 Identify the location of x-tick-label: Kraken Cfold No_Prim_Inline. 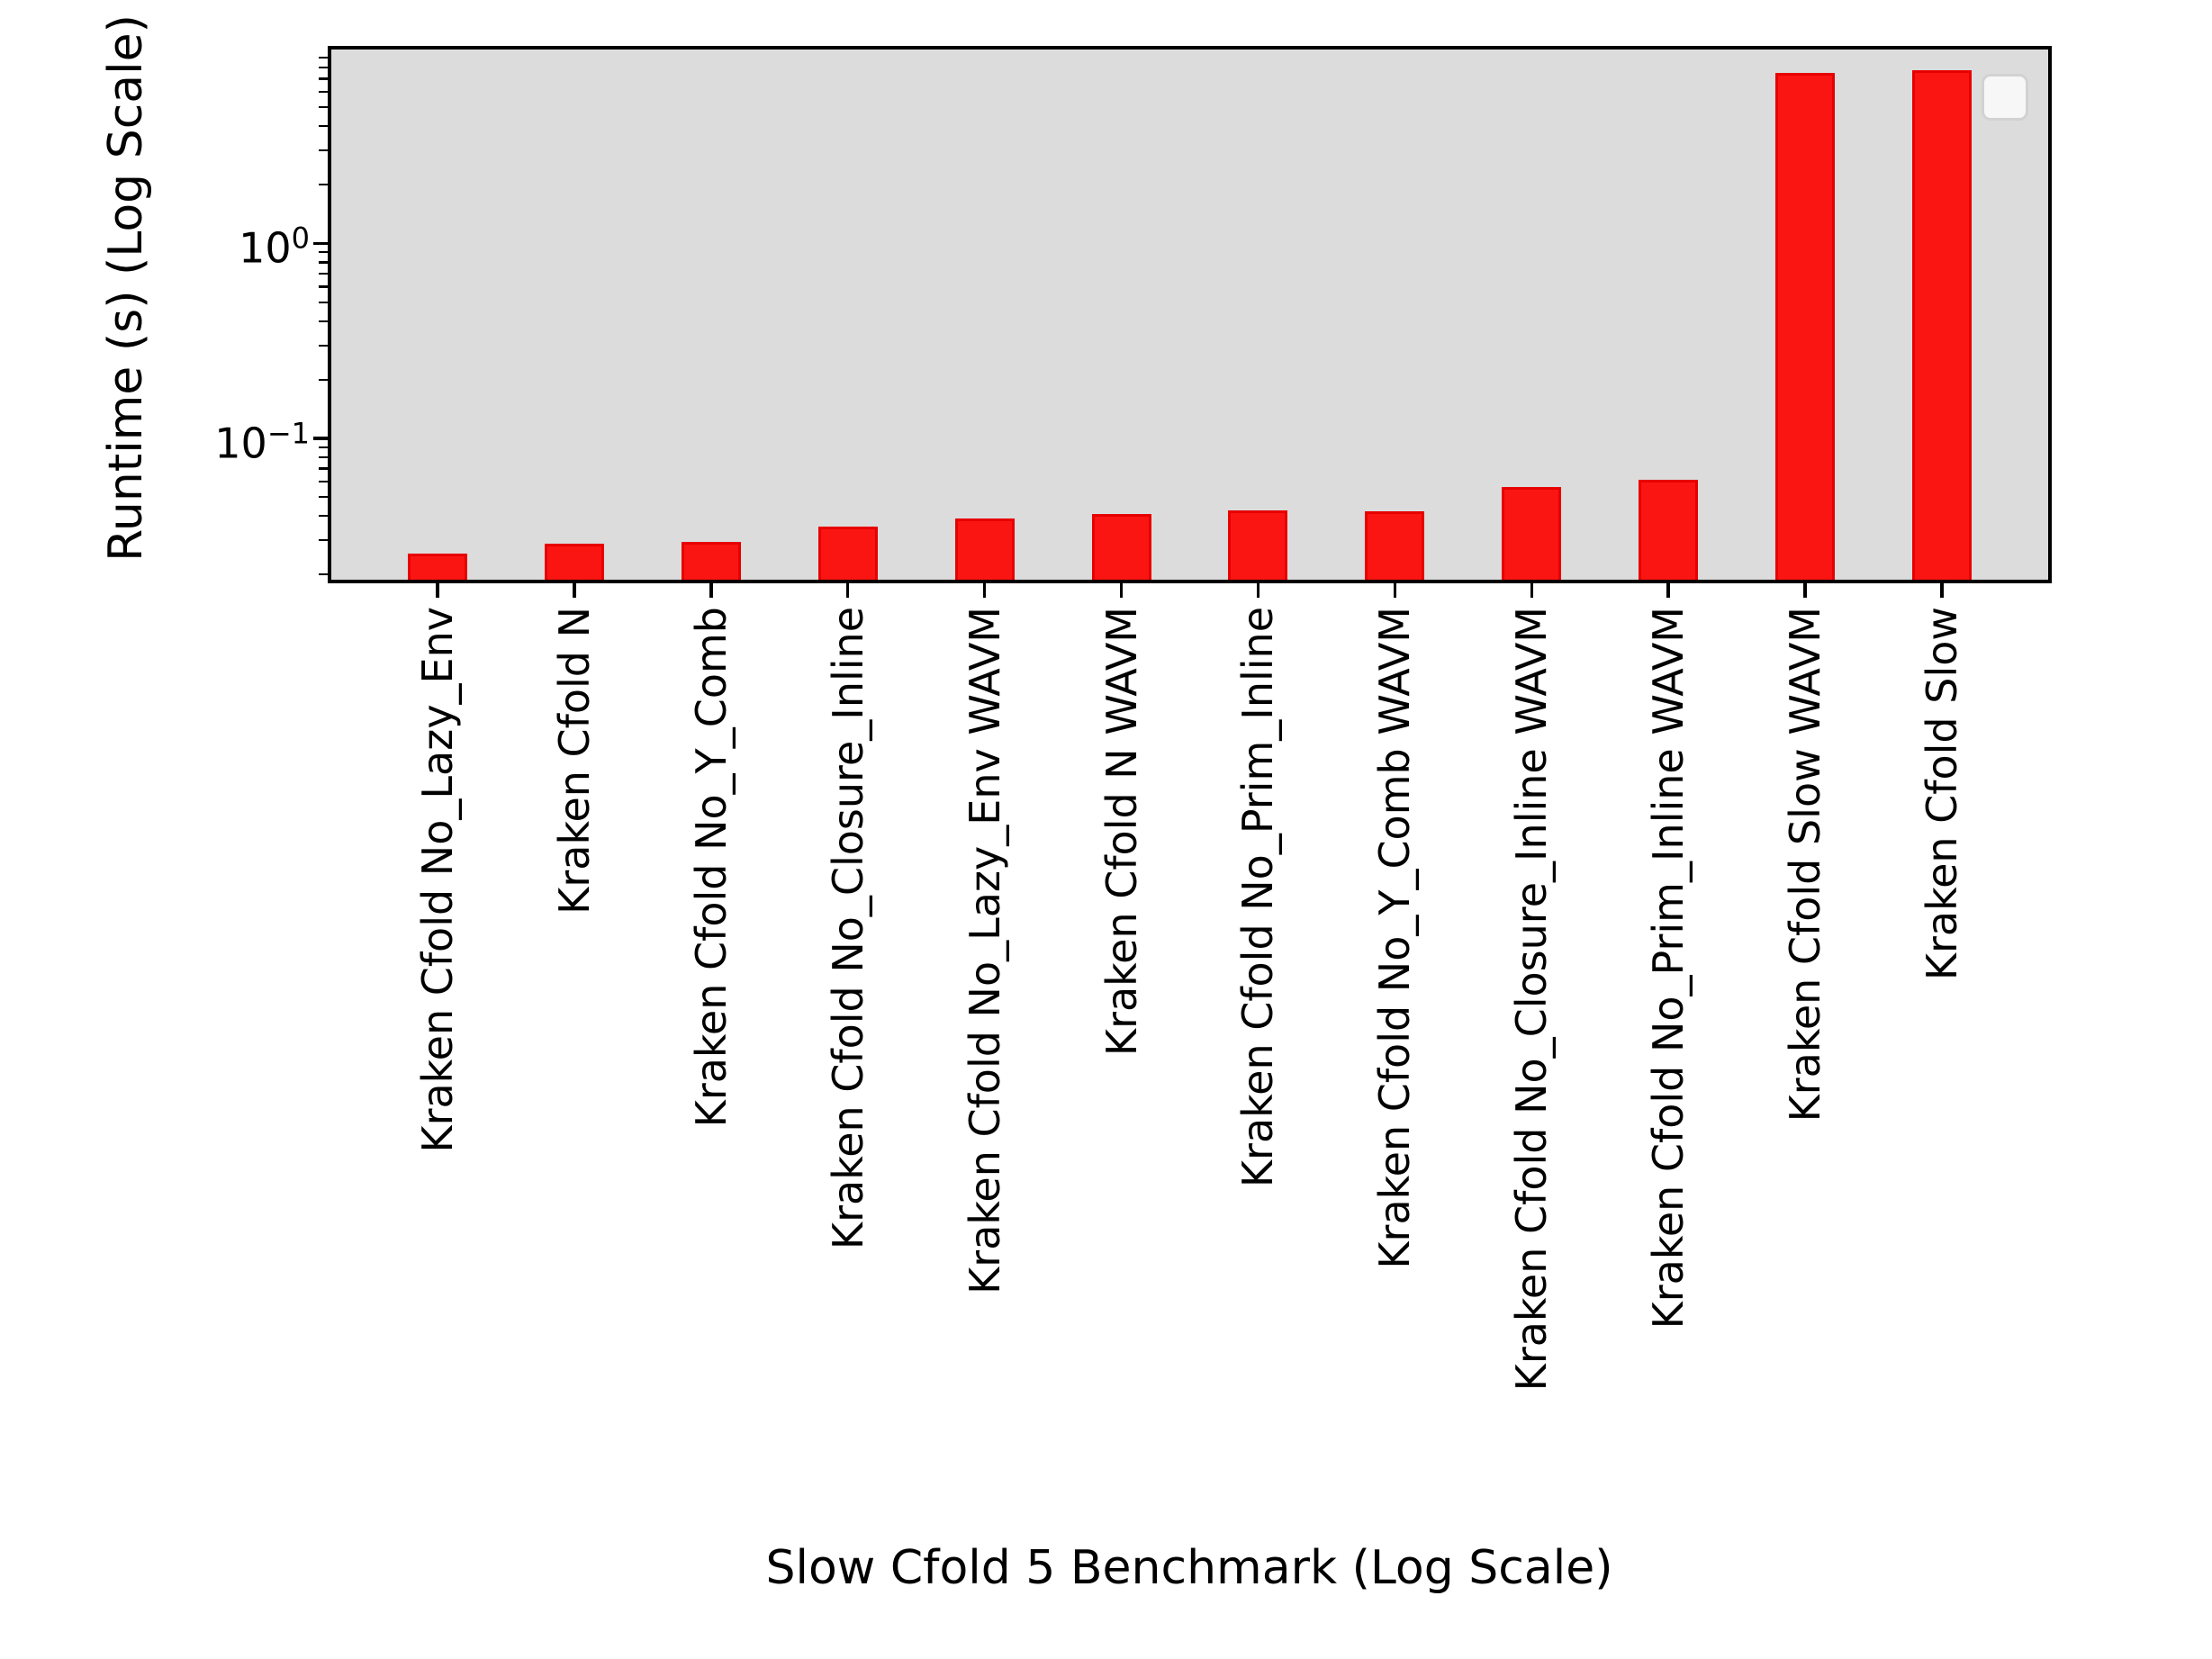
(1258, 897).